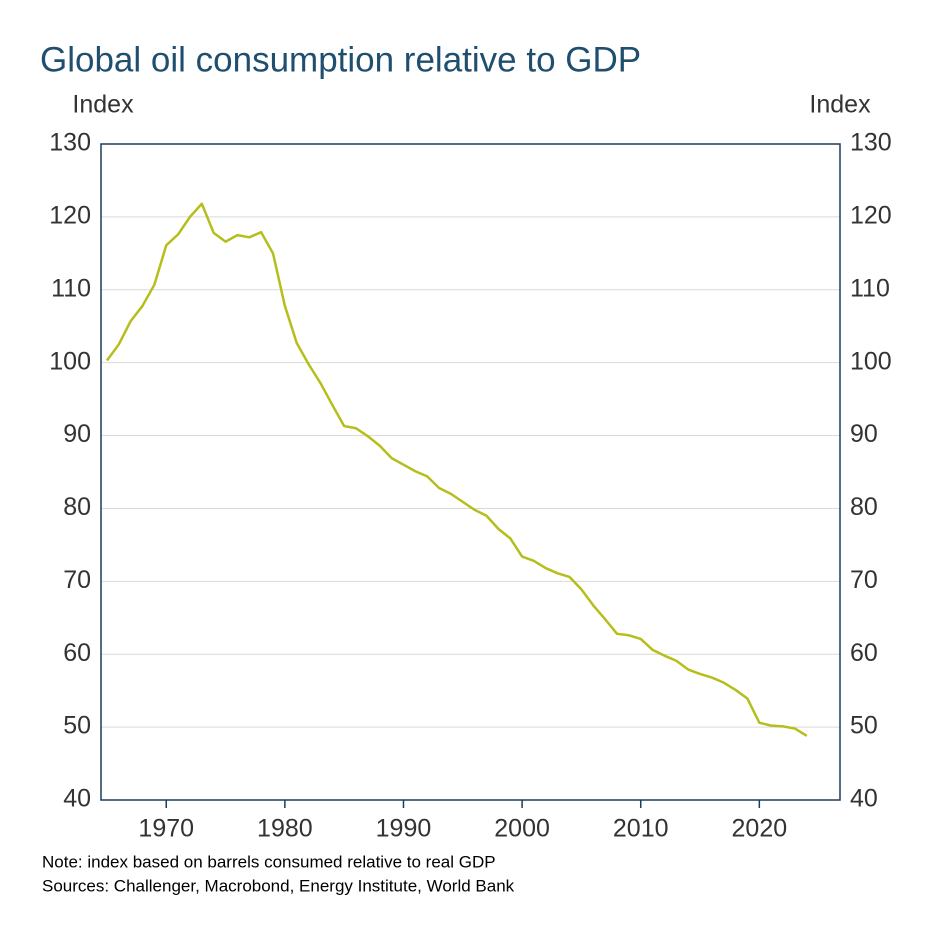 This screenshot has width=943, height=943. I want to click on y2-tick-label: 80, so click(864, 507).